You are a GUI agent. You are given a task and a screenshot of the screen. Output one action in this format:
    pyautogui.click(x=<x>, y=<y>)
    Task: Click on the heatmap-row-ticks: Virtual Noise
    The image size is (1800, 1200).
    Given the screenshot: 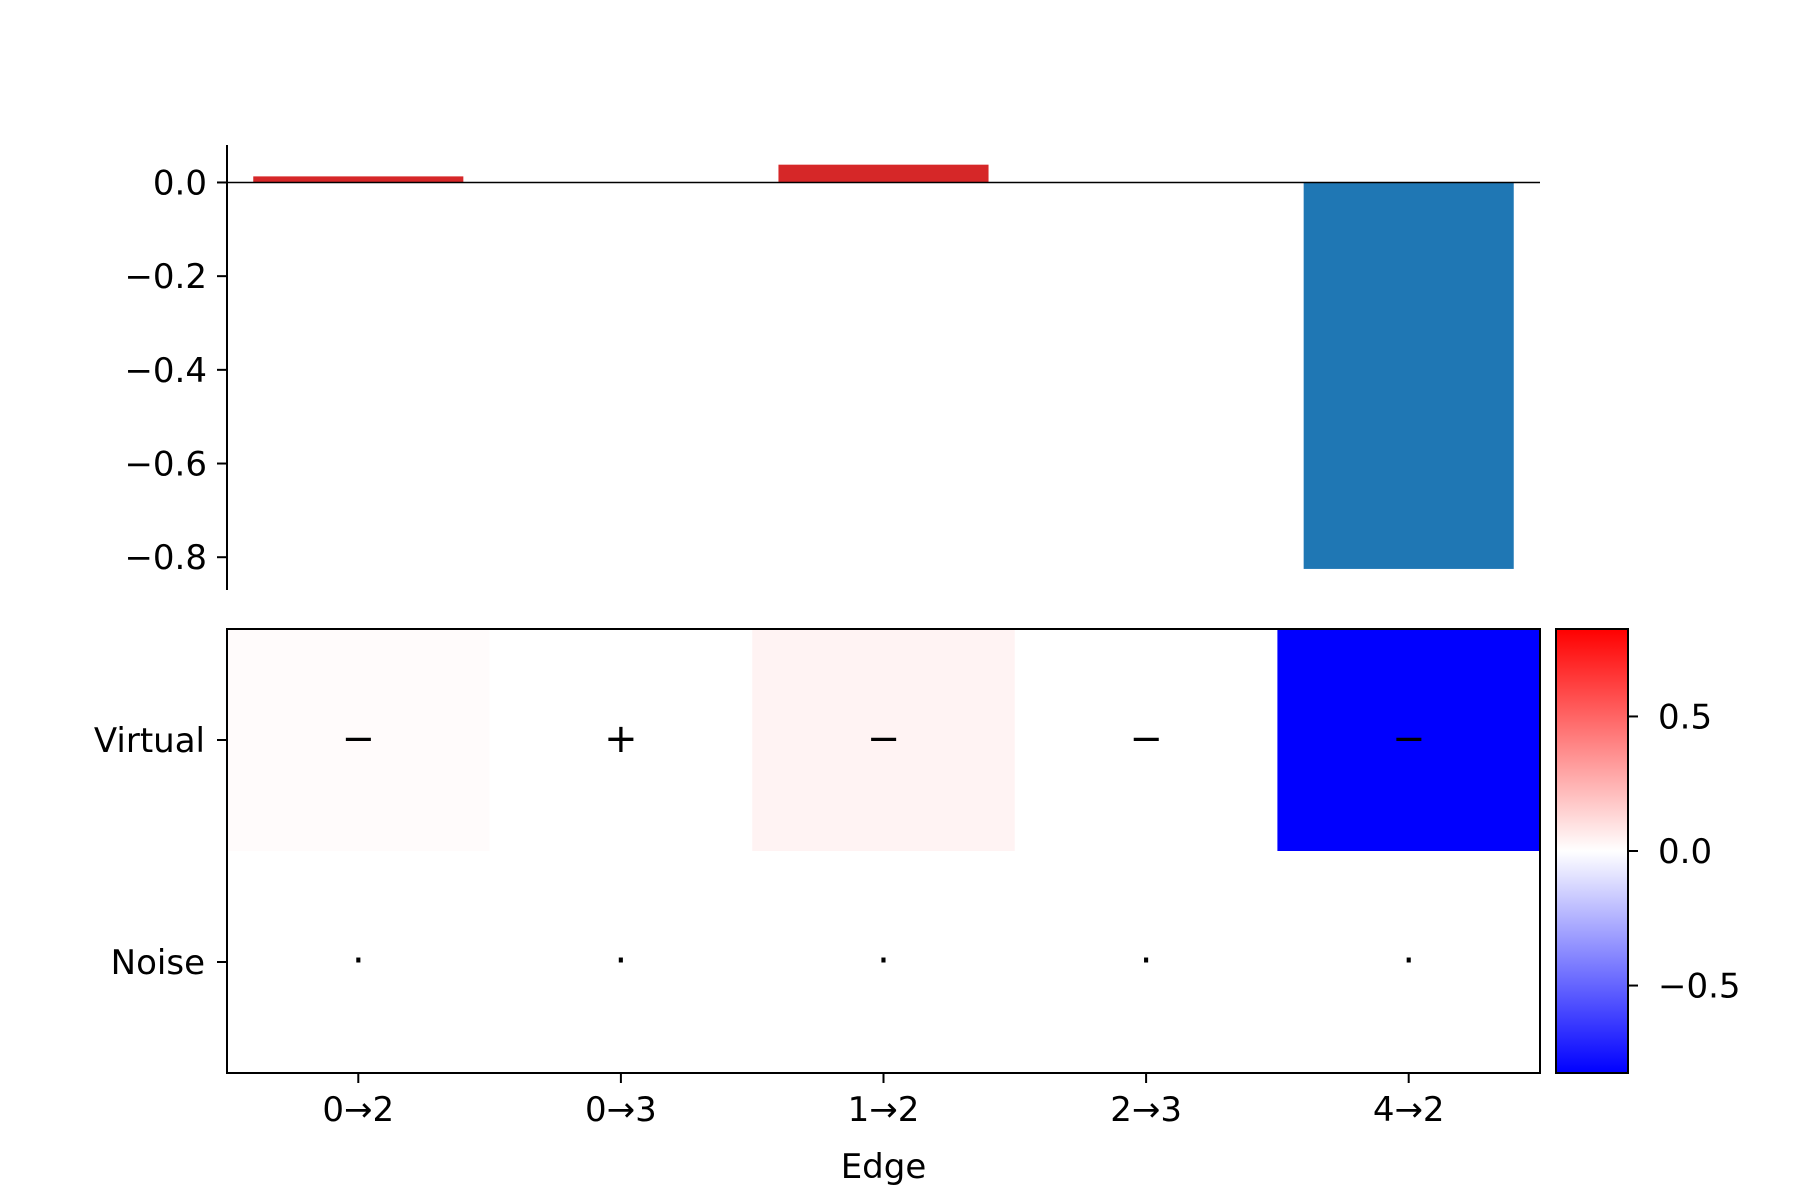 What is the action you would take?
    pyautogui.click(x=160, y=852)
    